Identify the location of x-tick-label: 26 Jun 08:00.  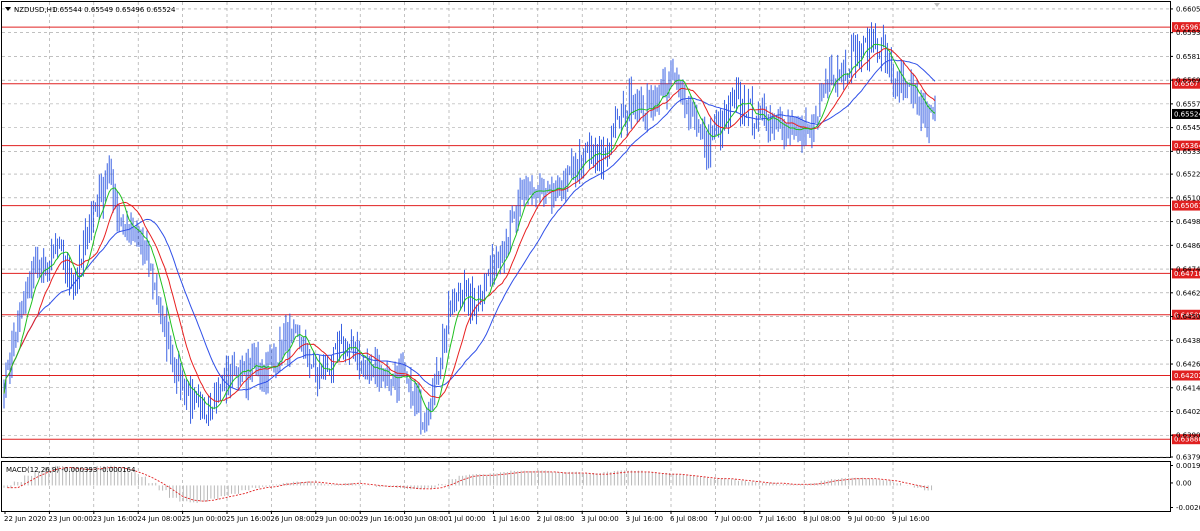
(292, 519).